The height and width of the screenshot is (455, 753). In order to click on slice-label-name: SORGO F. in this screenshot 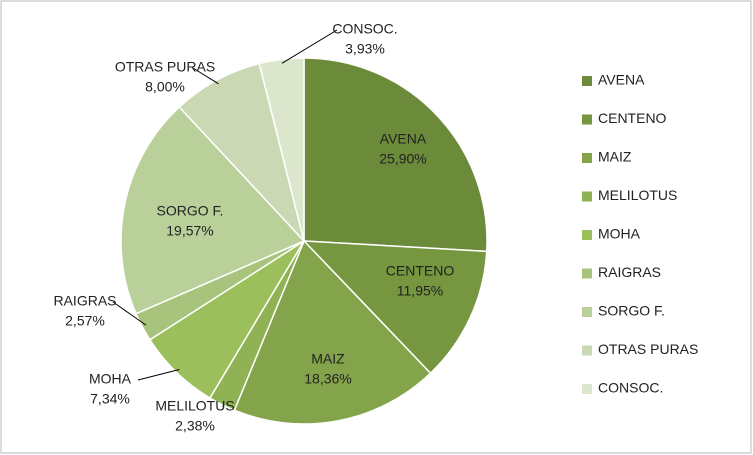, I will do `click(190, 211)`.